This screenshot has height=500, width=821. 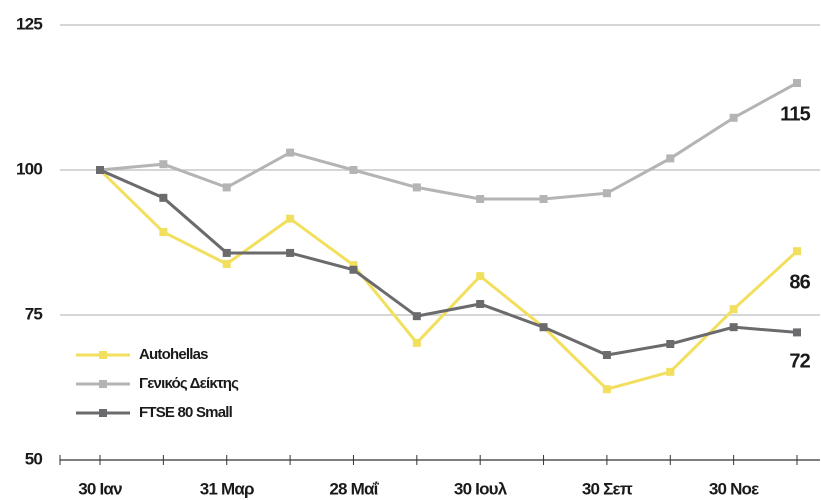 I want to click on y-tick-label: 50, so click(x=34, y=458).